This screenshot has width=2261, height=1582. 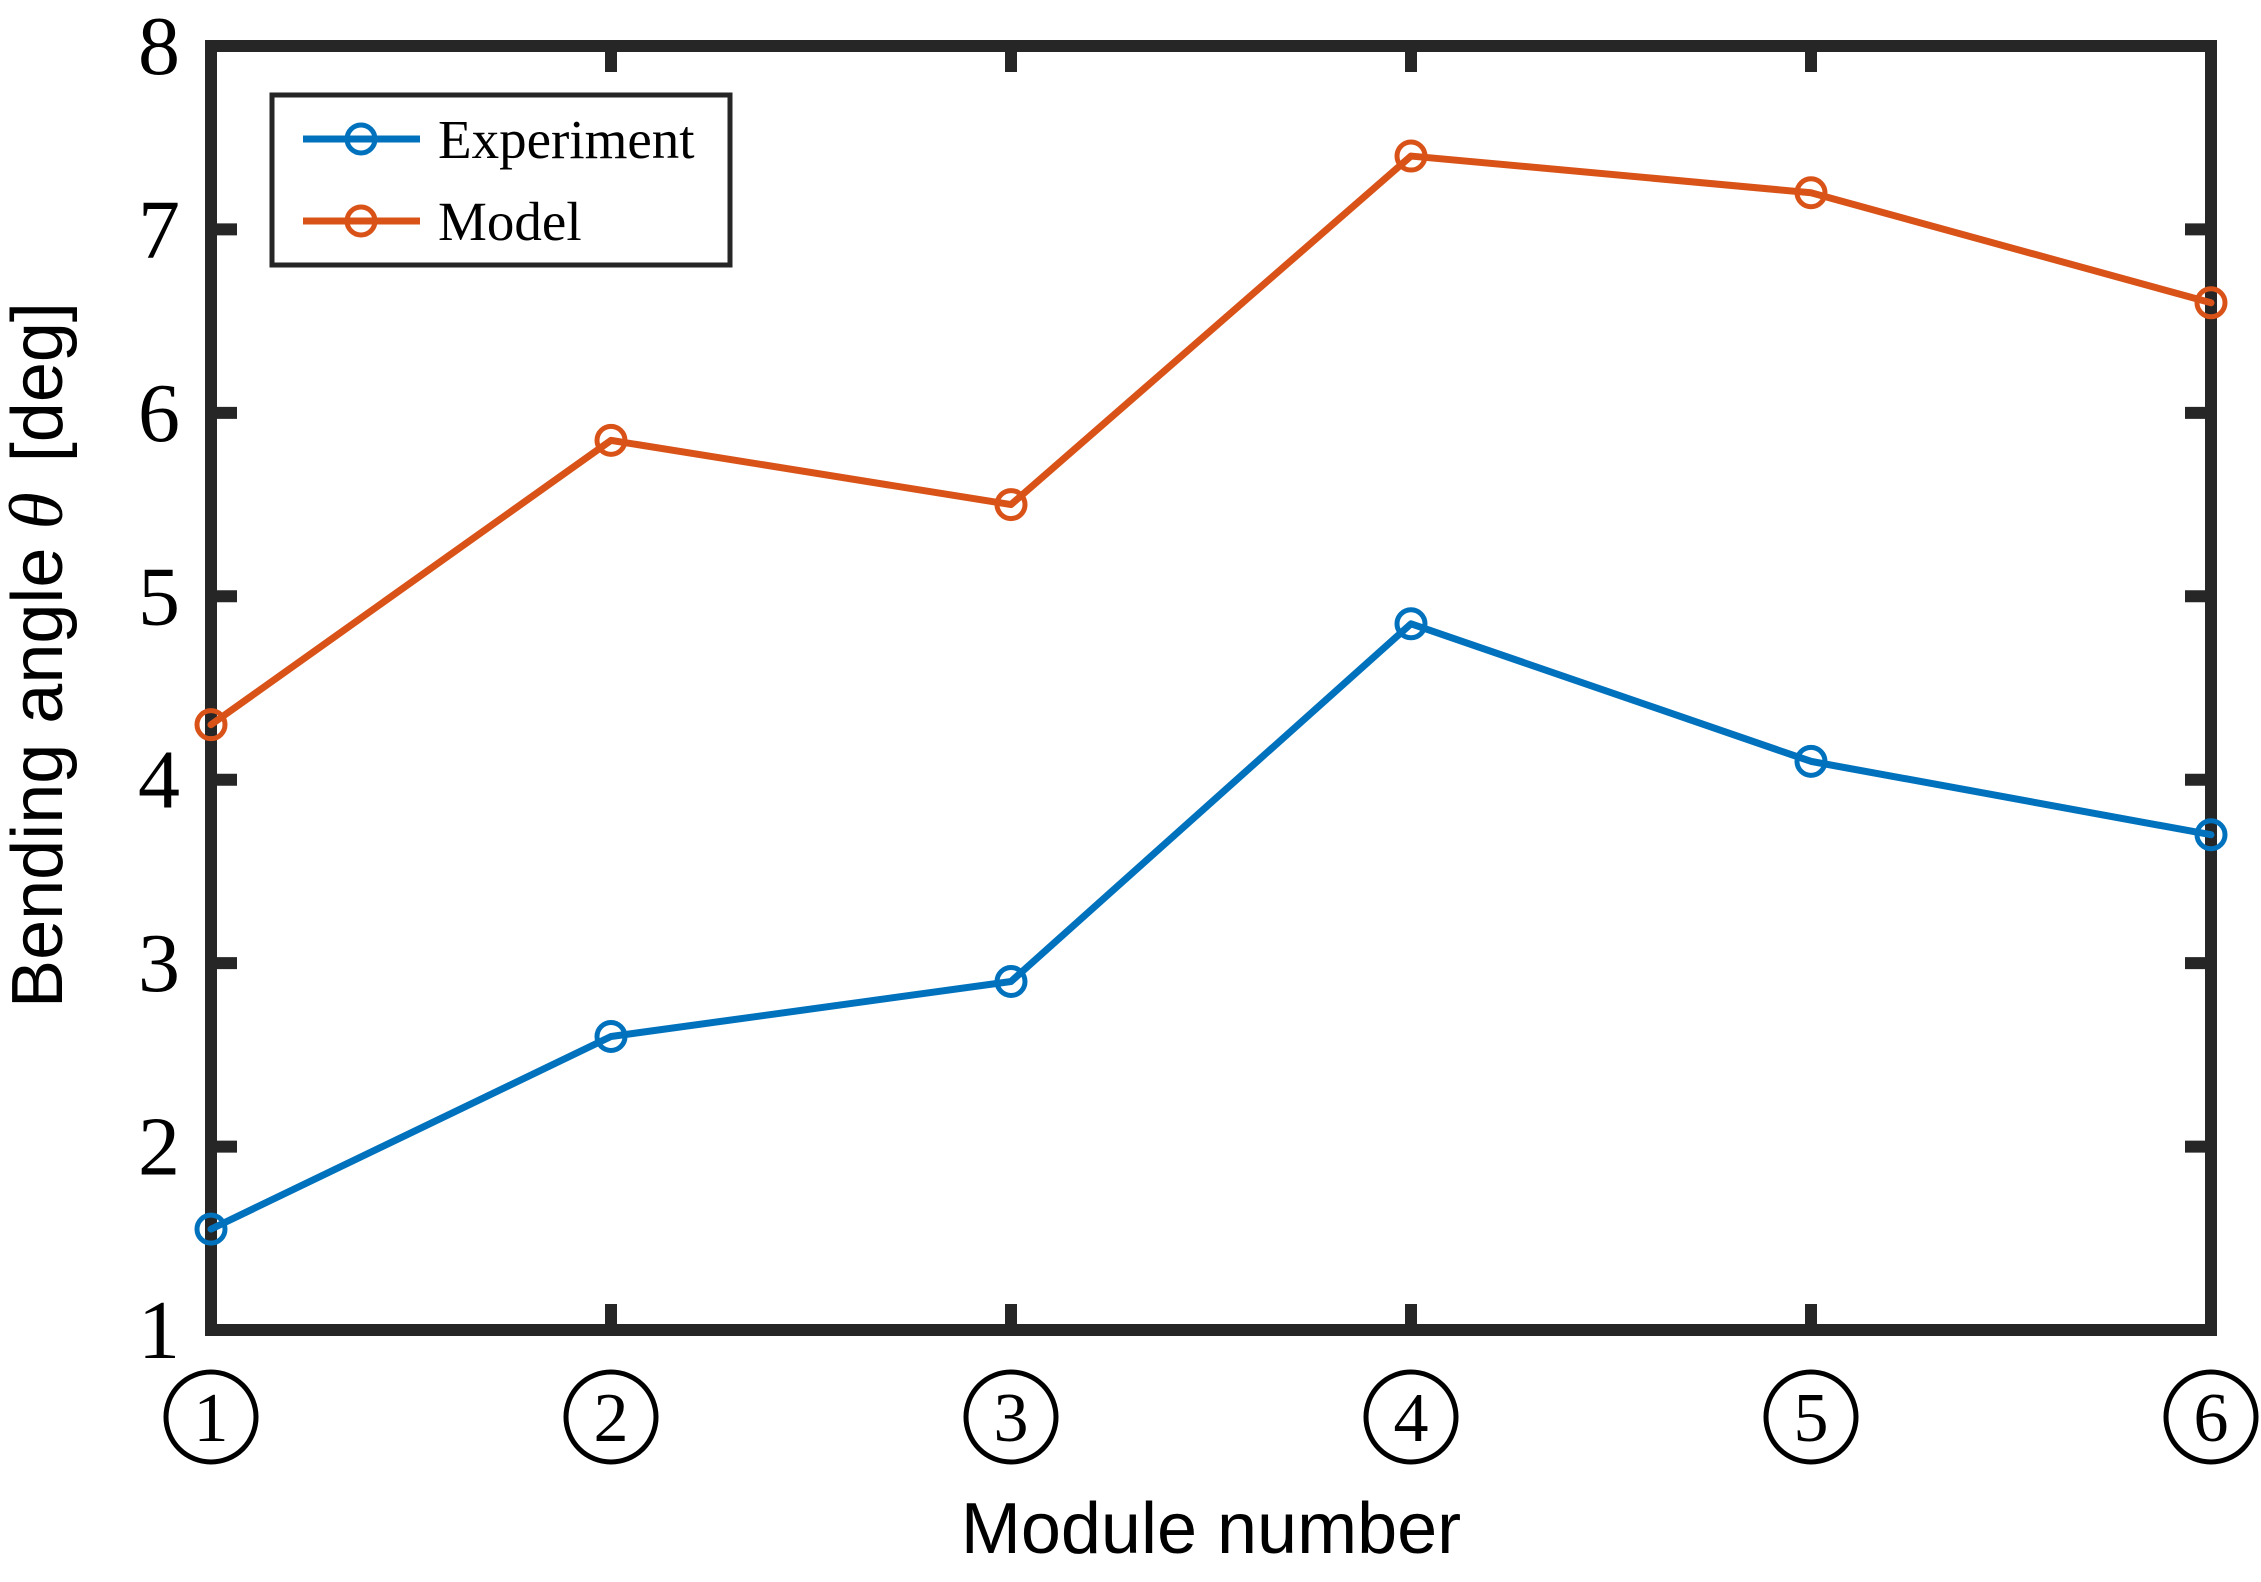 What do you see at coordinates (159, 413) in the screenshot?
I see `y-tick-label: 6` at bounding box center [159, 413].